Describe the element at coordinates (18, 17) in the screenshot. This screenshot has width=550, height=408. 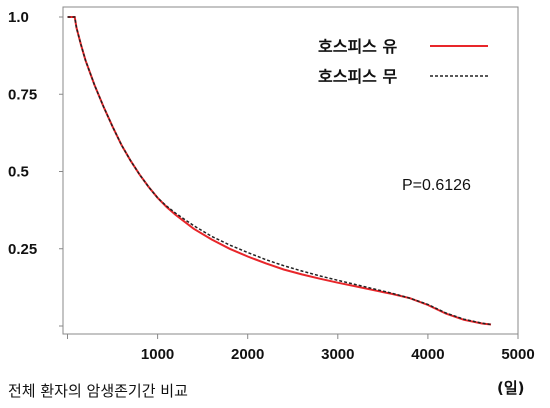
I see `y-tick-label: 1.0` at that location.